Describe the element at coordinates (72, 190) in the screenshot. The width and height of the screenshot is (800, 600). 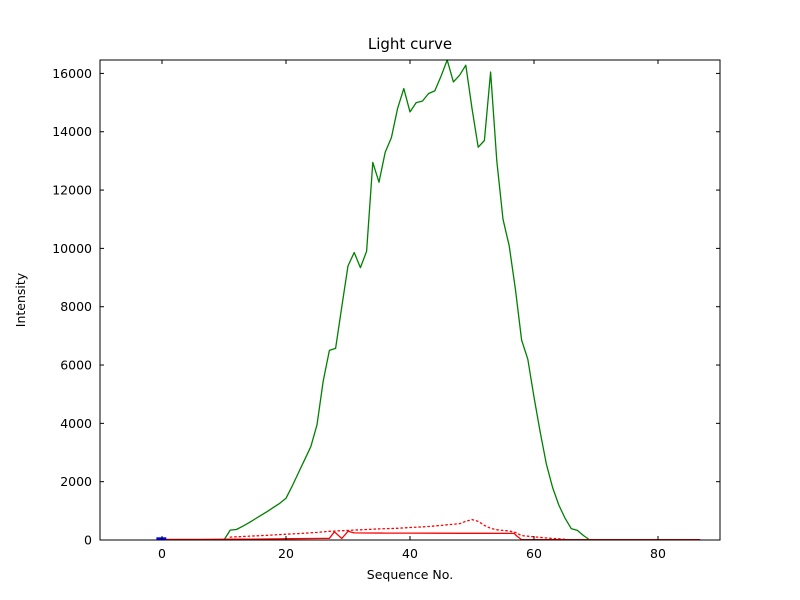
I see `y-tick-label: 12000` at that location.